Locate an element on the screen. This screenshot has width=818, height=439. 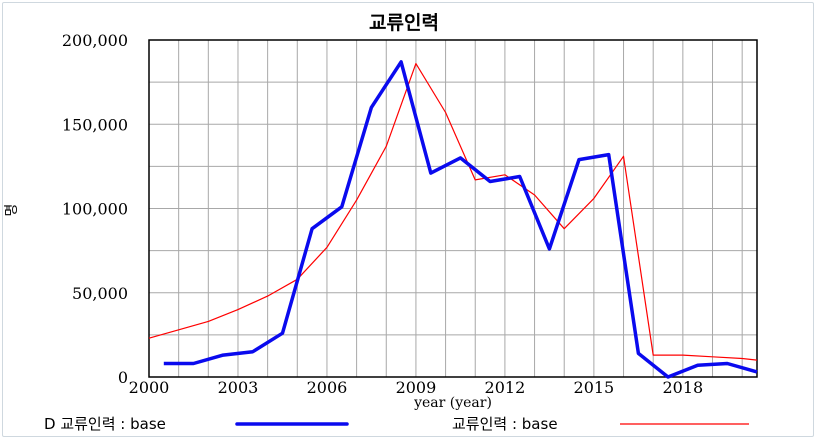
y-tick-label: 100,000 is located at coordinates (95, 209).